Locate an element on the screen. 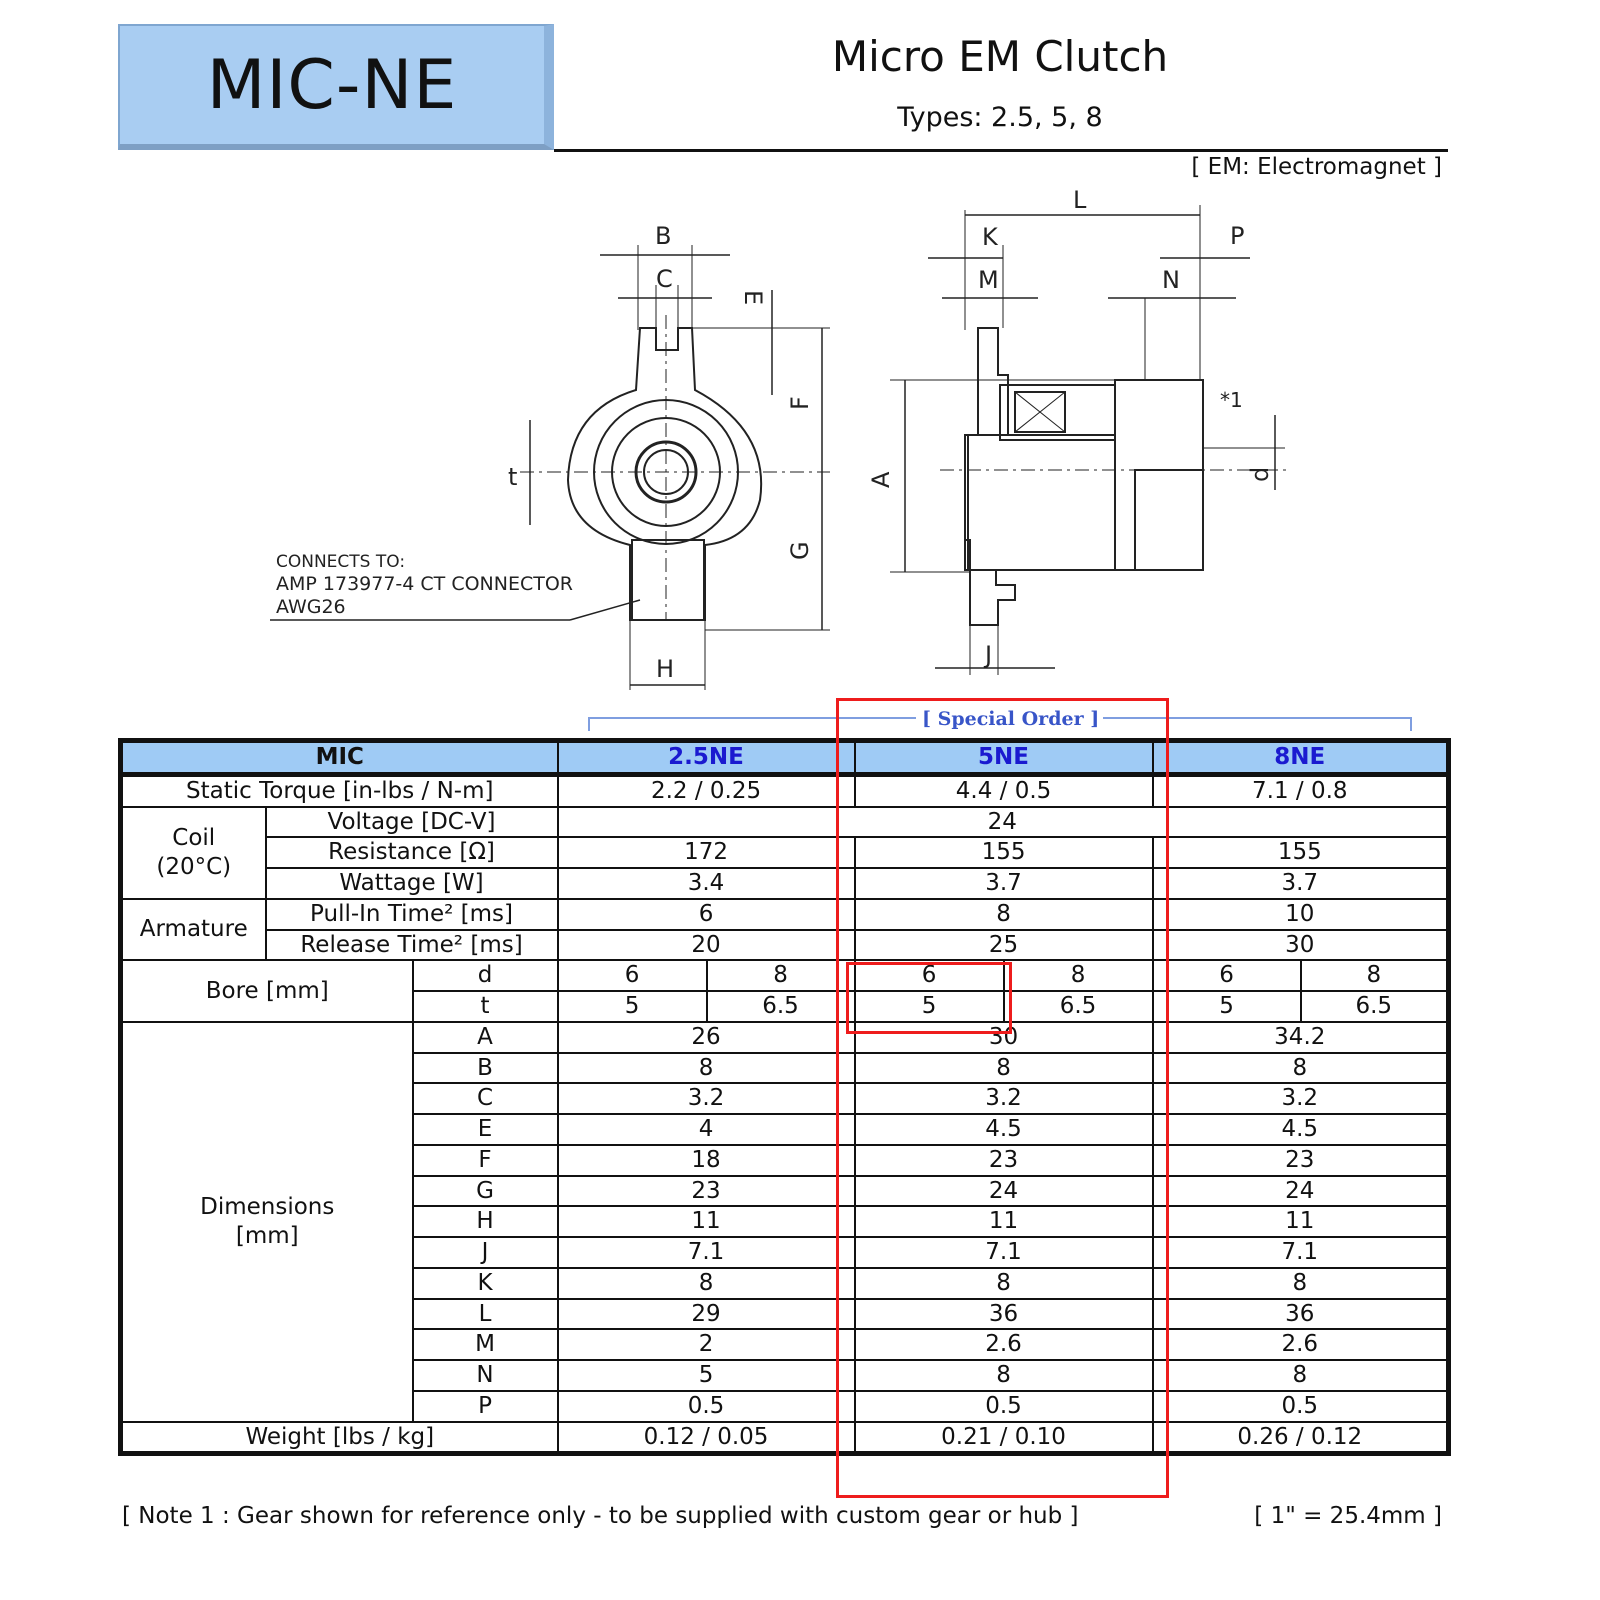  side-view is located at coordinates (1090, 440).